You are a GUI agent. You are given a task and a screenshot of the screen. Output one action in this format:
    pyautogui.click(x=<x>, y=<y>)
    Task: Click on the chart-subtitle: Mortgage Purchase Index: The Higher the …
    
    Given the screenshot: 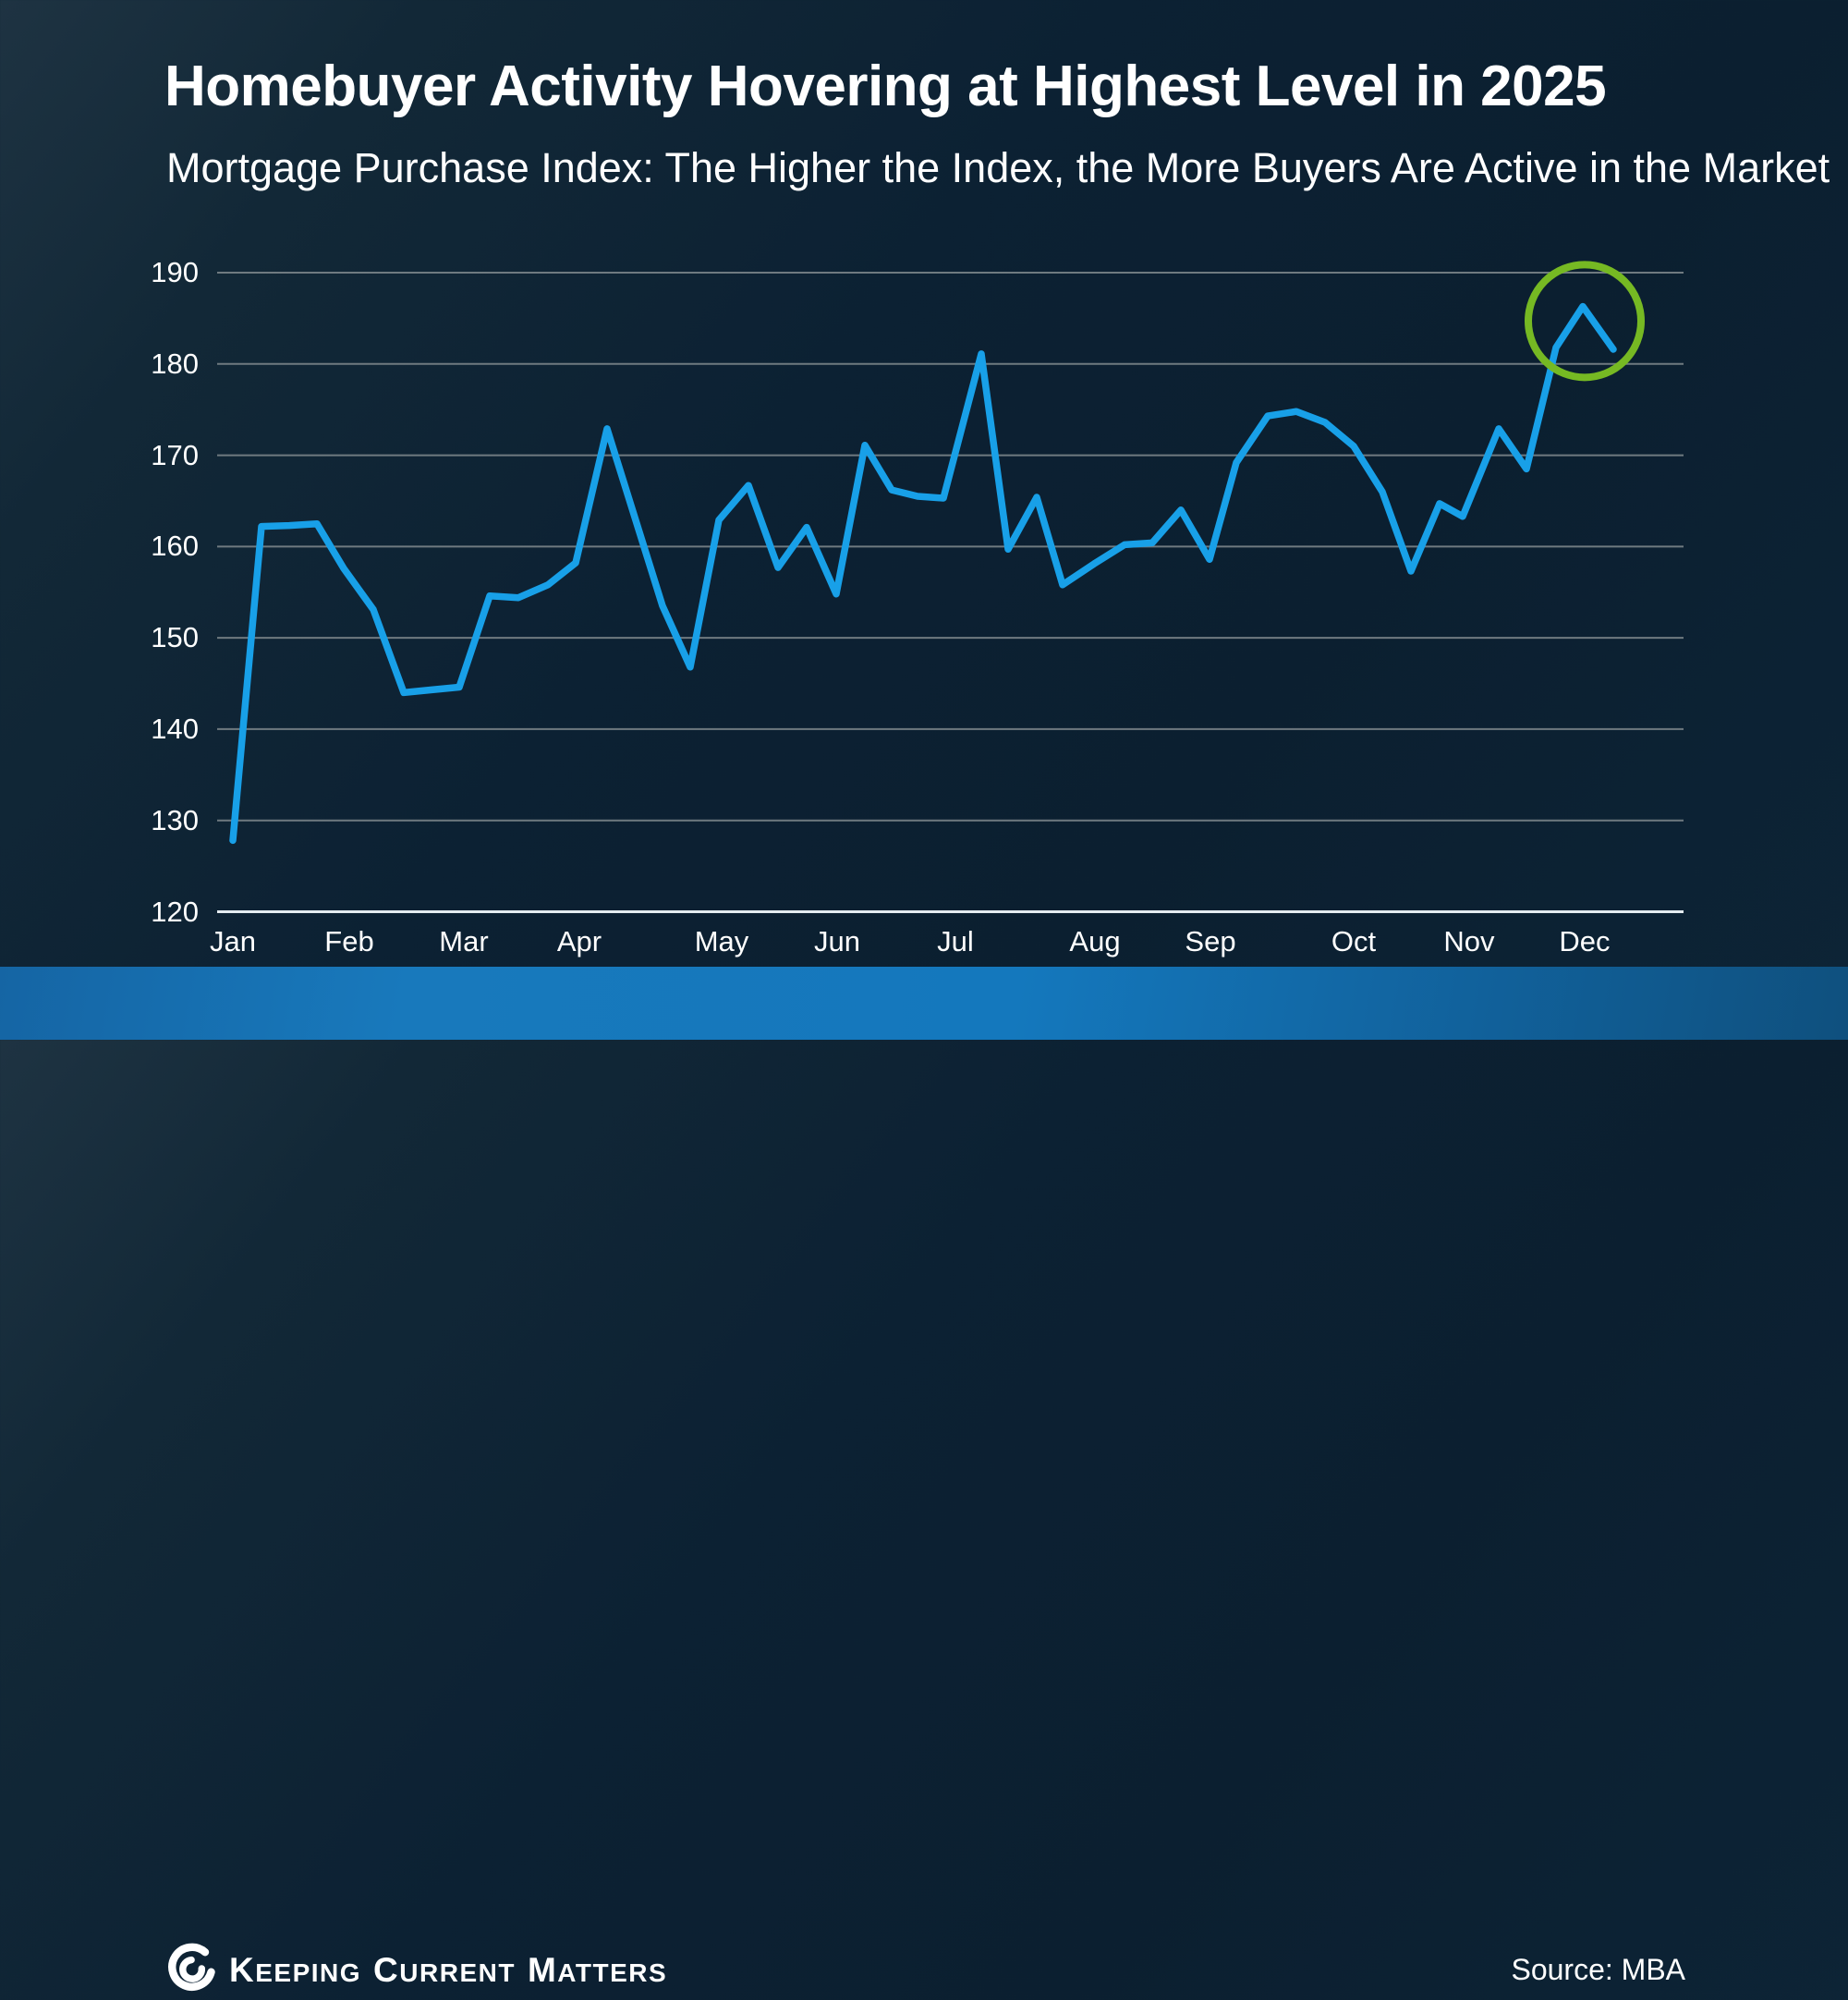 What is the action you would take?
    pyautogui.click(x=998, y=168)
    